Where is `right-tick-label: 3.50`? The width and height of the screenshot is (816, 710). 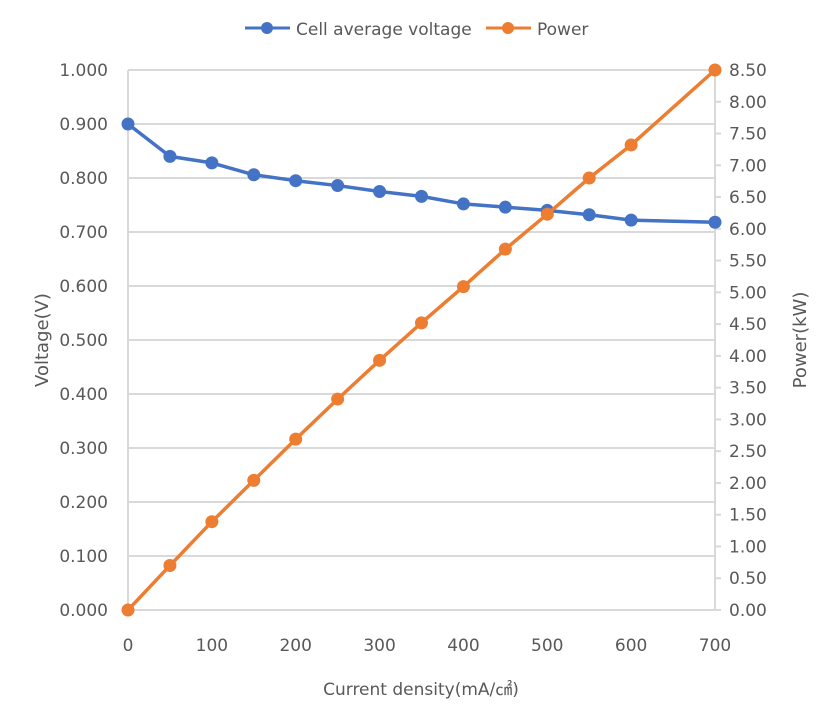 right-tick-label: 3.50 is located at coordinates (748, 389).